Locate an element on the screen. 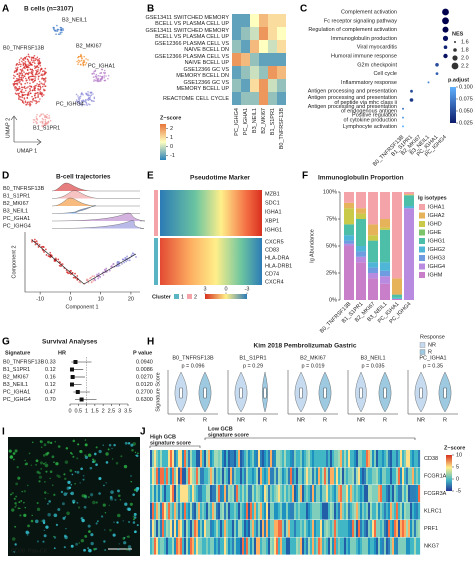 The width and height of the screenshot is (474, 561). x-tick-label: 20 is located at coordinates (131, 299).